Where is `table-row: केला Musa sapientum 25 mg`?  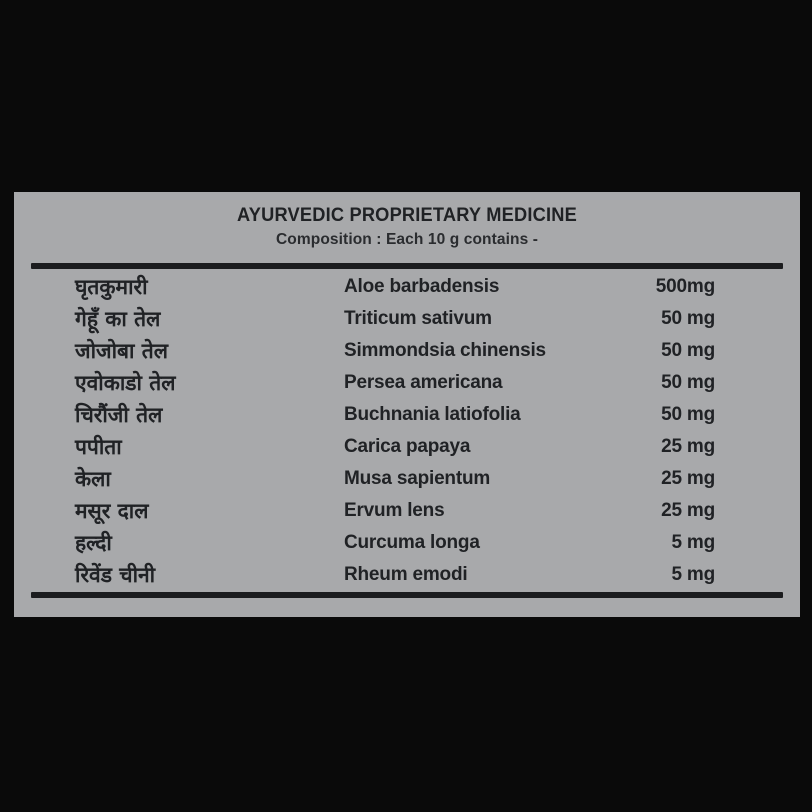 table-row: केला Musa sapientum 25 mg is located at coordinates (407, 479).